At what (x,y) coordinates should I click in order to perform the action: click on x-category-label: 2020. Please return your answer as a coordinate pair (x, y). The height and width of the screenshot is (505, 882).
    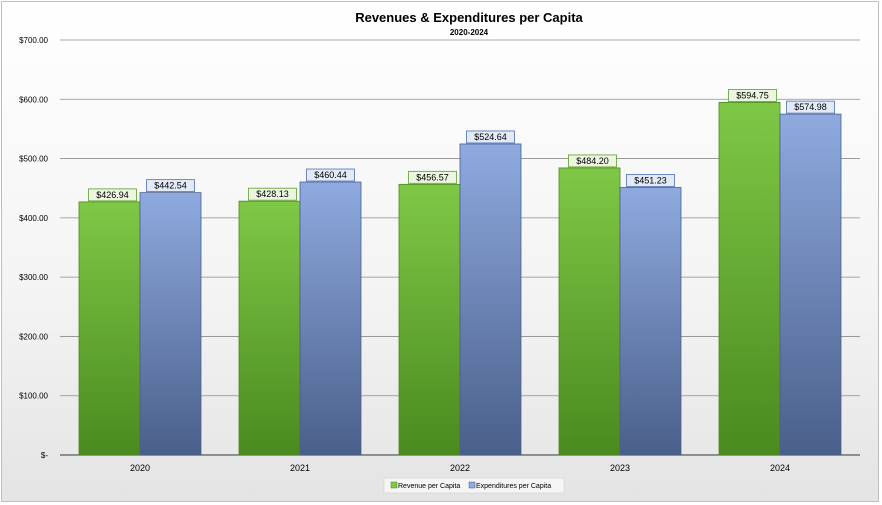
    Looking at the image, I should click on (140, 468).